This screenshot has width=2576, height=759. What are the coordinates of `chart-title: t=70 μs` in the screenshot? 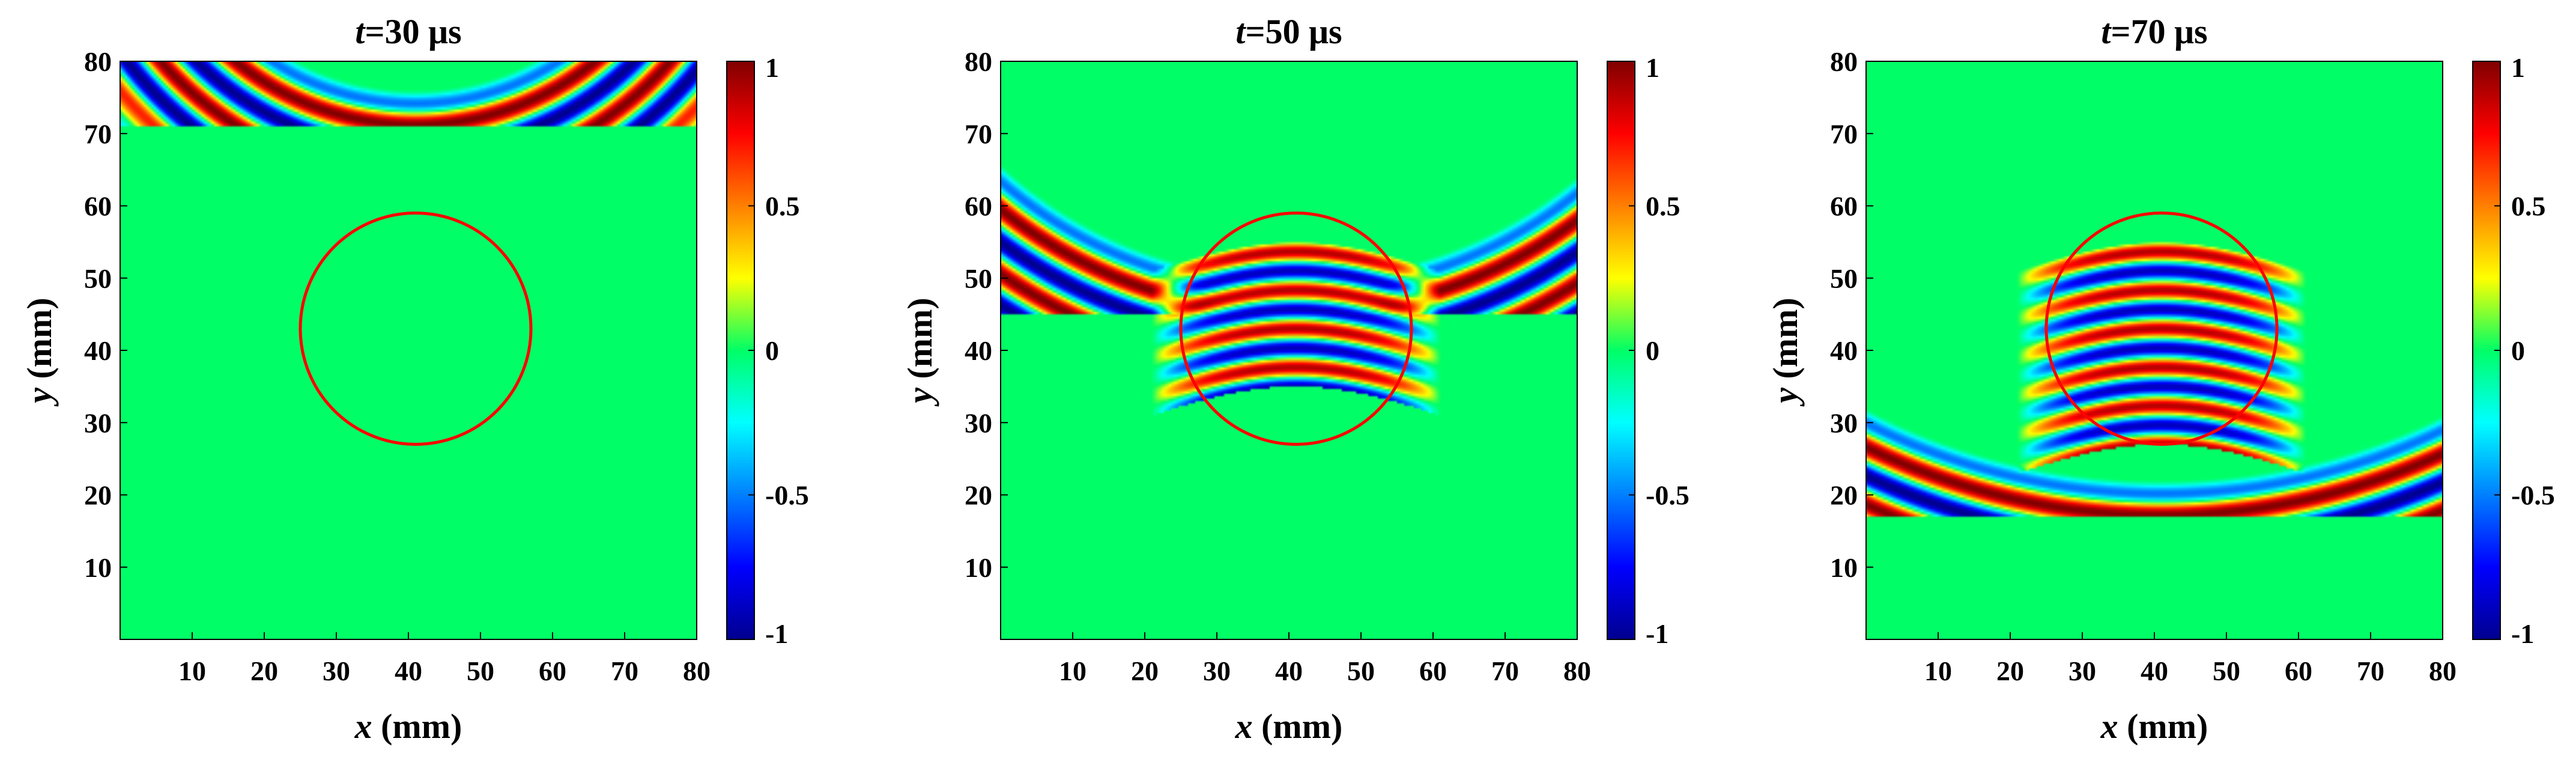 It's located at (2154, 31).